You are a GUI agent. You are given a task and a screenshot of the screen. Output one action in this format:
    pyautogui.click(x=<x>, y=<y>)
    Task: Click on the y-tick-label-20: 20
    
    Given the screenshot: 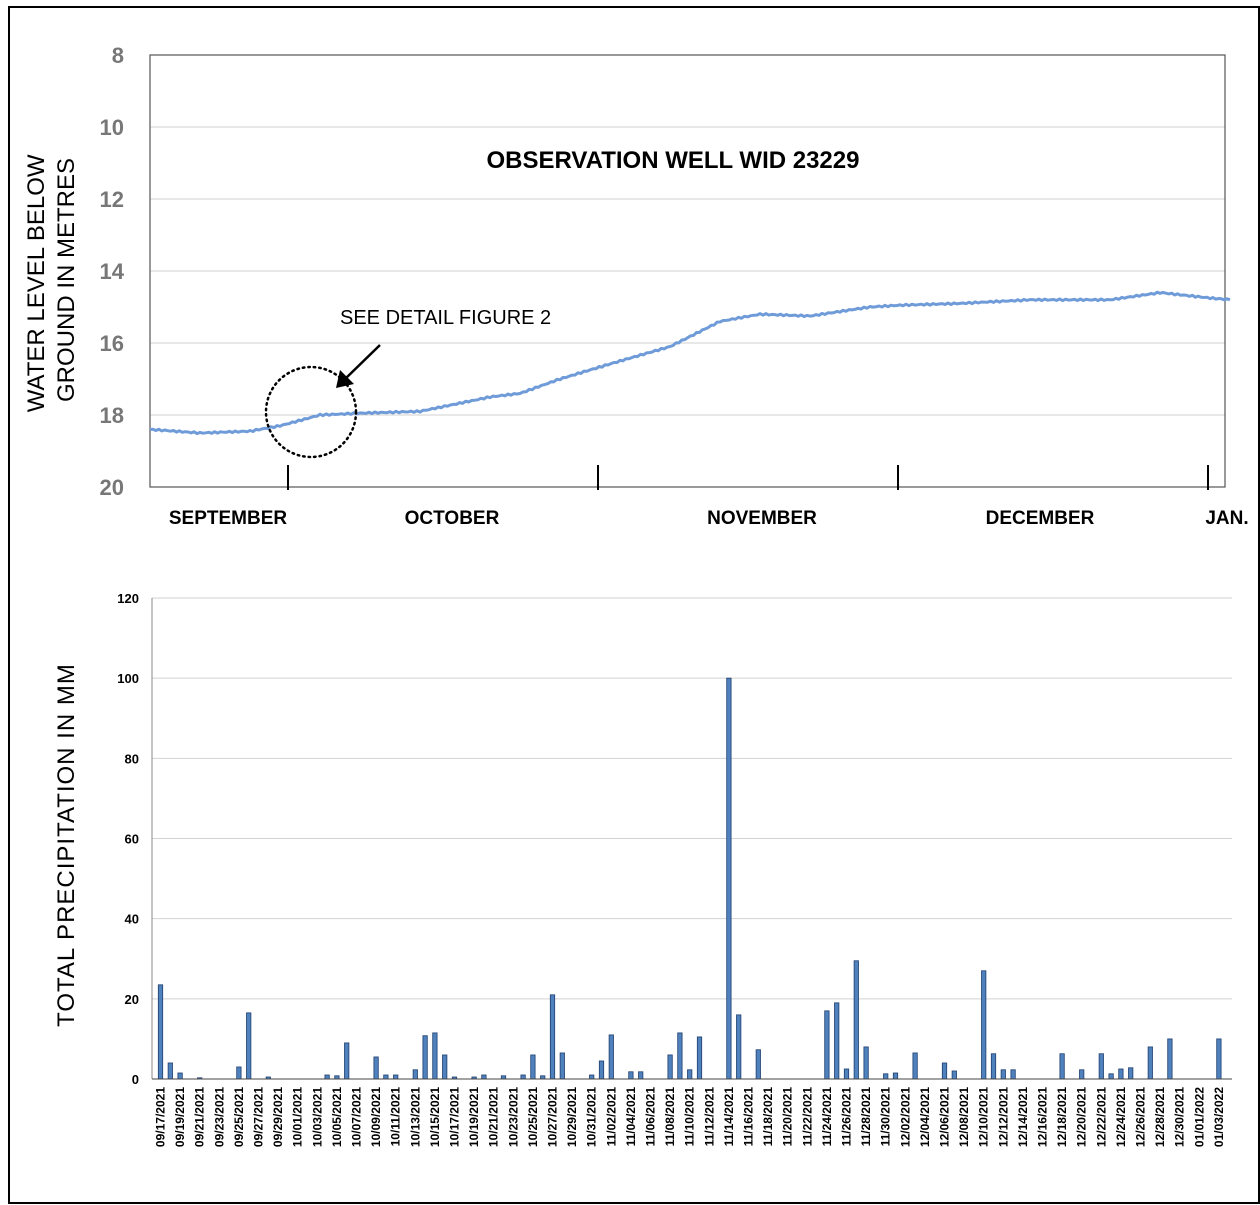 What is the action you would take?
    pyautogui.click(x=112, y=487)
    